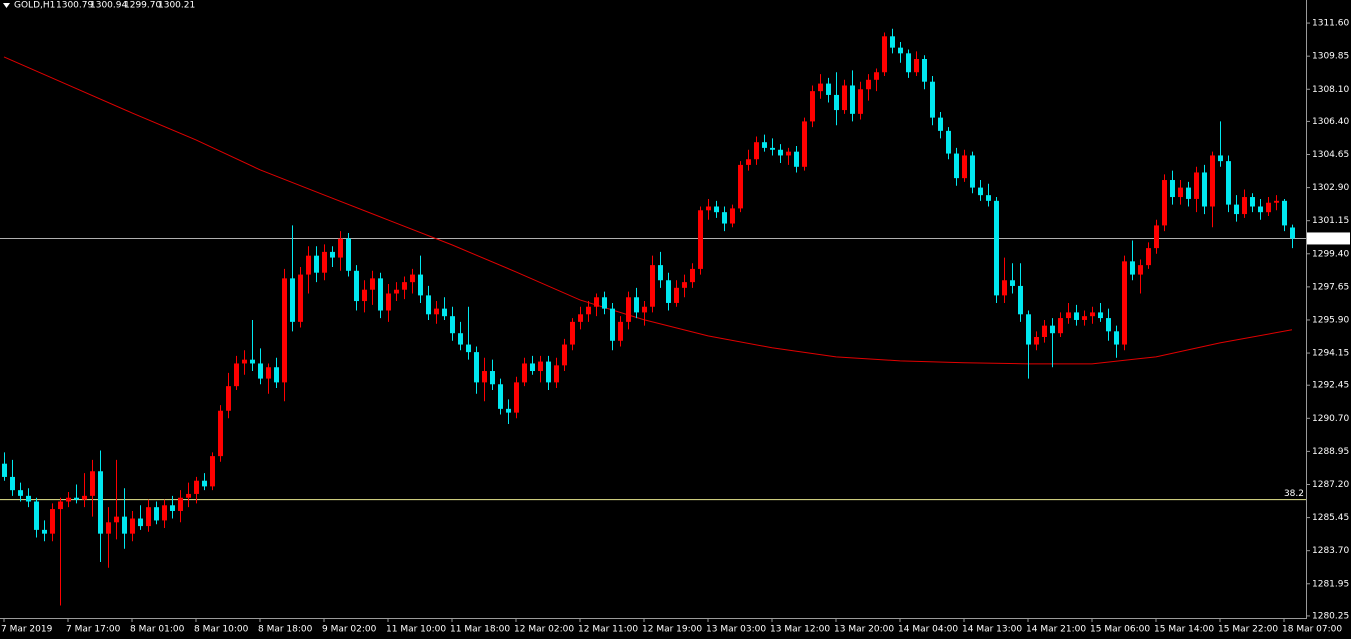 The width and height of the screenshot is (1351, 639). Describe the element at coordinates (1120, 630) in the screenshot. I see `x-tick-label: 15 Mar 06:00` at that location.